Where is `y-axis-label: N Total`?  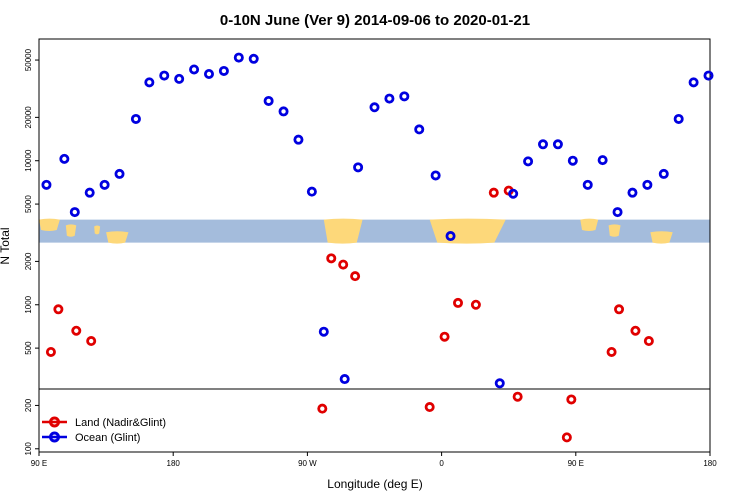 y-axis-label: N Total is located at coordinates (6, 245).